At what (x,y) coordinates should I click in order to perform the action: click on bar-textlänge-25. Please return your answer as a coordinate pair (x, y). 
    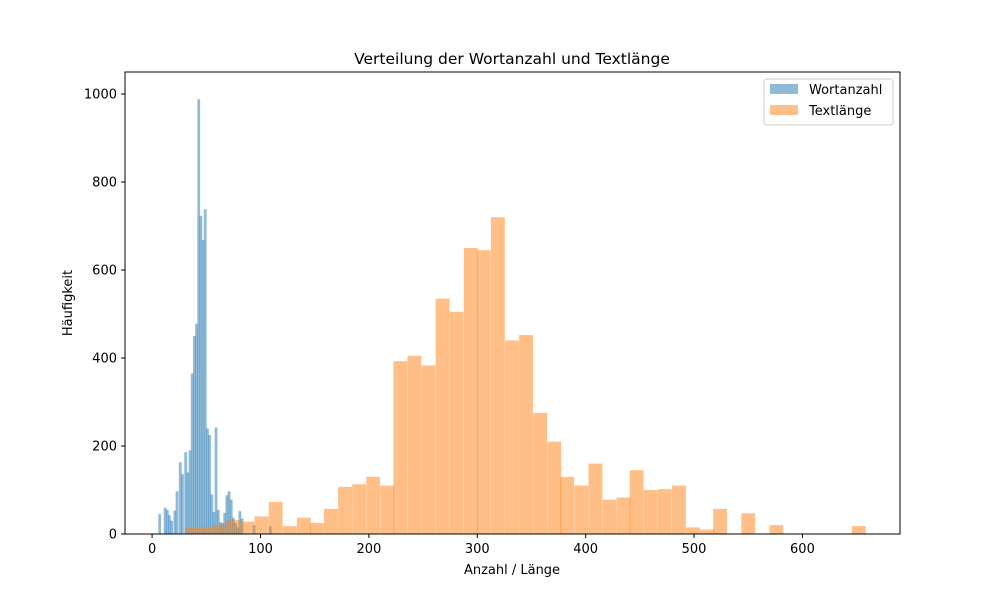
    Looking at the image, I should click on (540, 473).